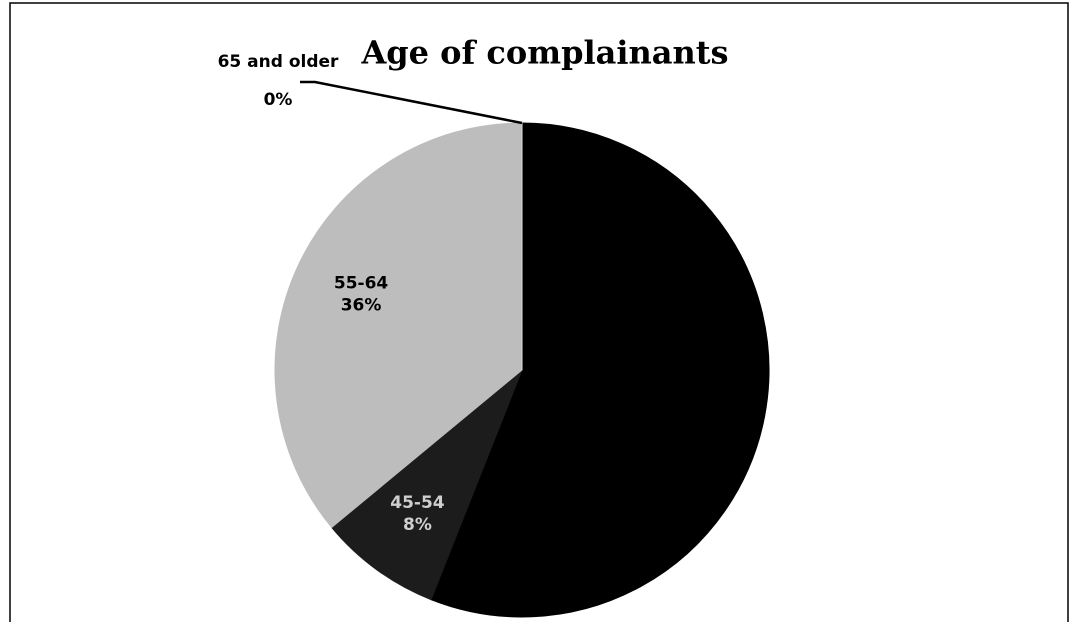 This screenshot has height=622, width=1075. I want to click on pie-slice, so click(426, 485).